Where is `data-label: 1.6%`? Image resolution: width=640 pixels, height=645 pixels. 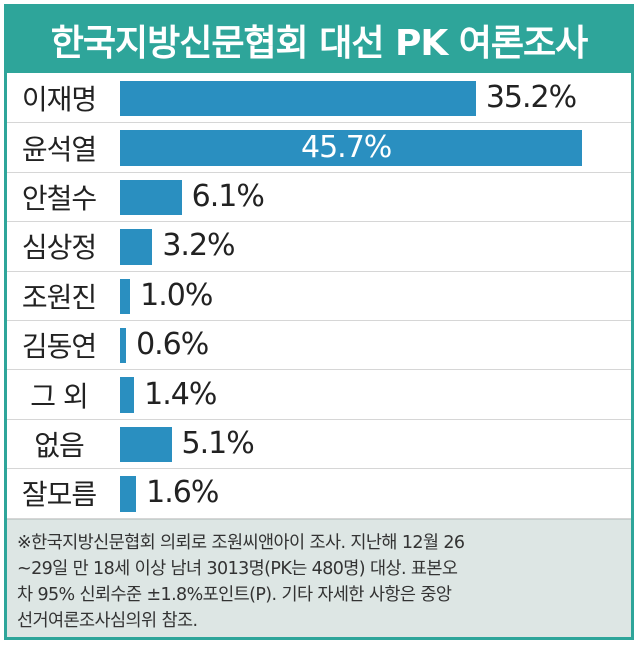
data-label: 1.6% is located at coordinates (182, 493).